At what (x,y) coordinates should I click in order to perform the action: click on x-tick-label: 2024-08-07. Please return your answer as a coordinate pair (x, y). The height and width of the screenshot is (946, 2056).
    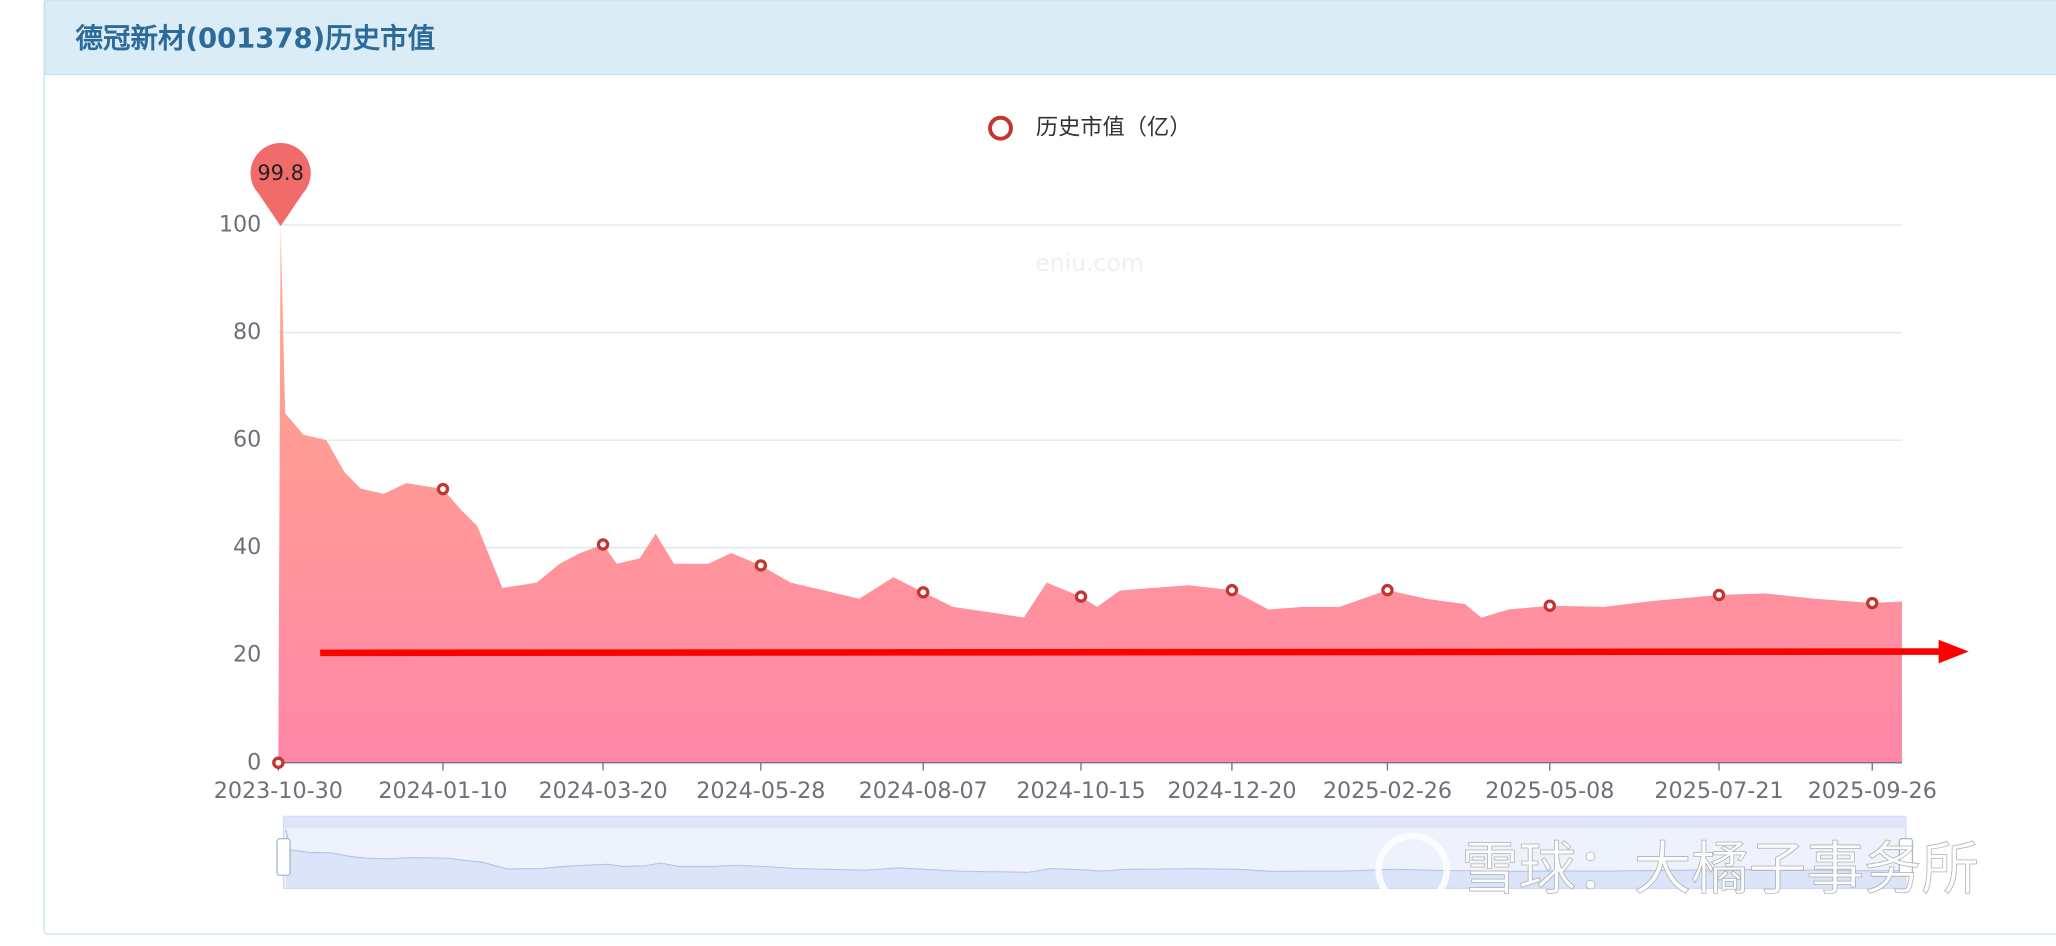
    Looking at the image, I should click on (923, 791).